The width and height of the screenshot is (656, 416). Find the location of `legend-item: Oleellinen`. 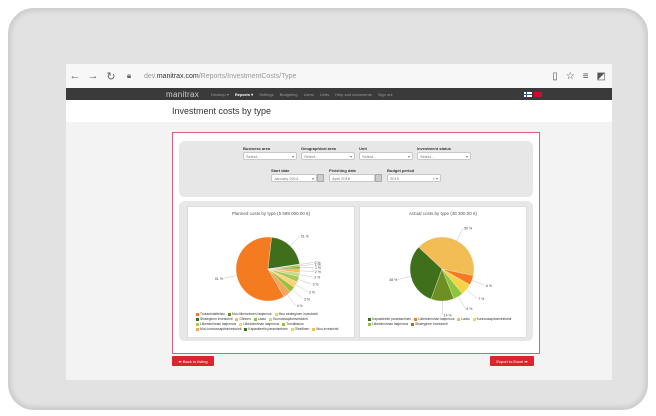

legend-item: Oleellinen is located at coordinates (299, 329).